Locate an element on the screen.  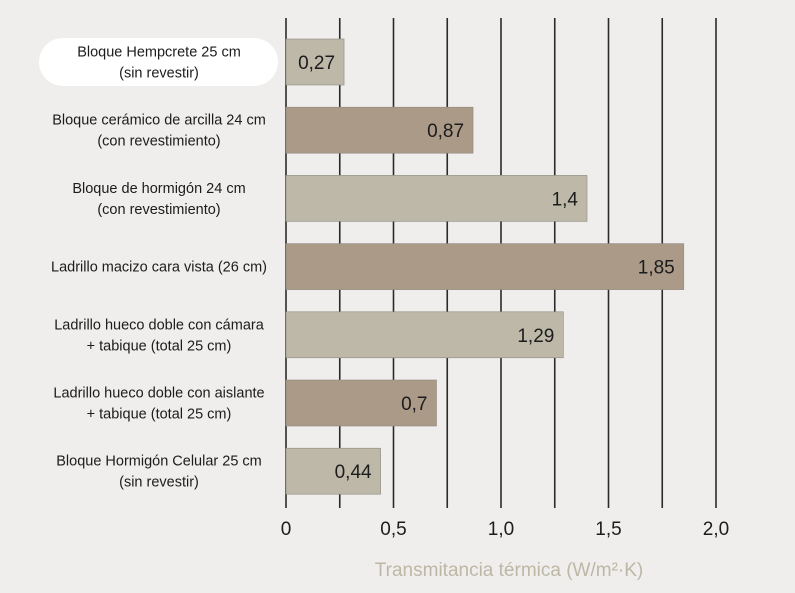
category-label: Bloque de hormigón 24 cm is located at coordinates (158, 189).